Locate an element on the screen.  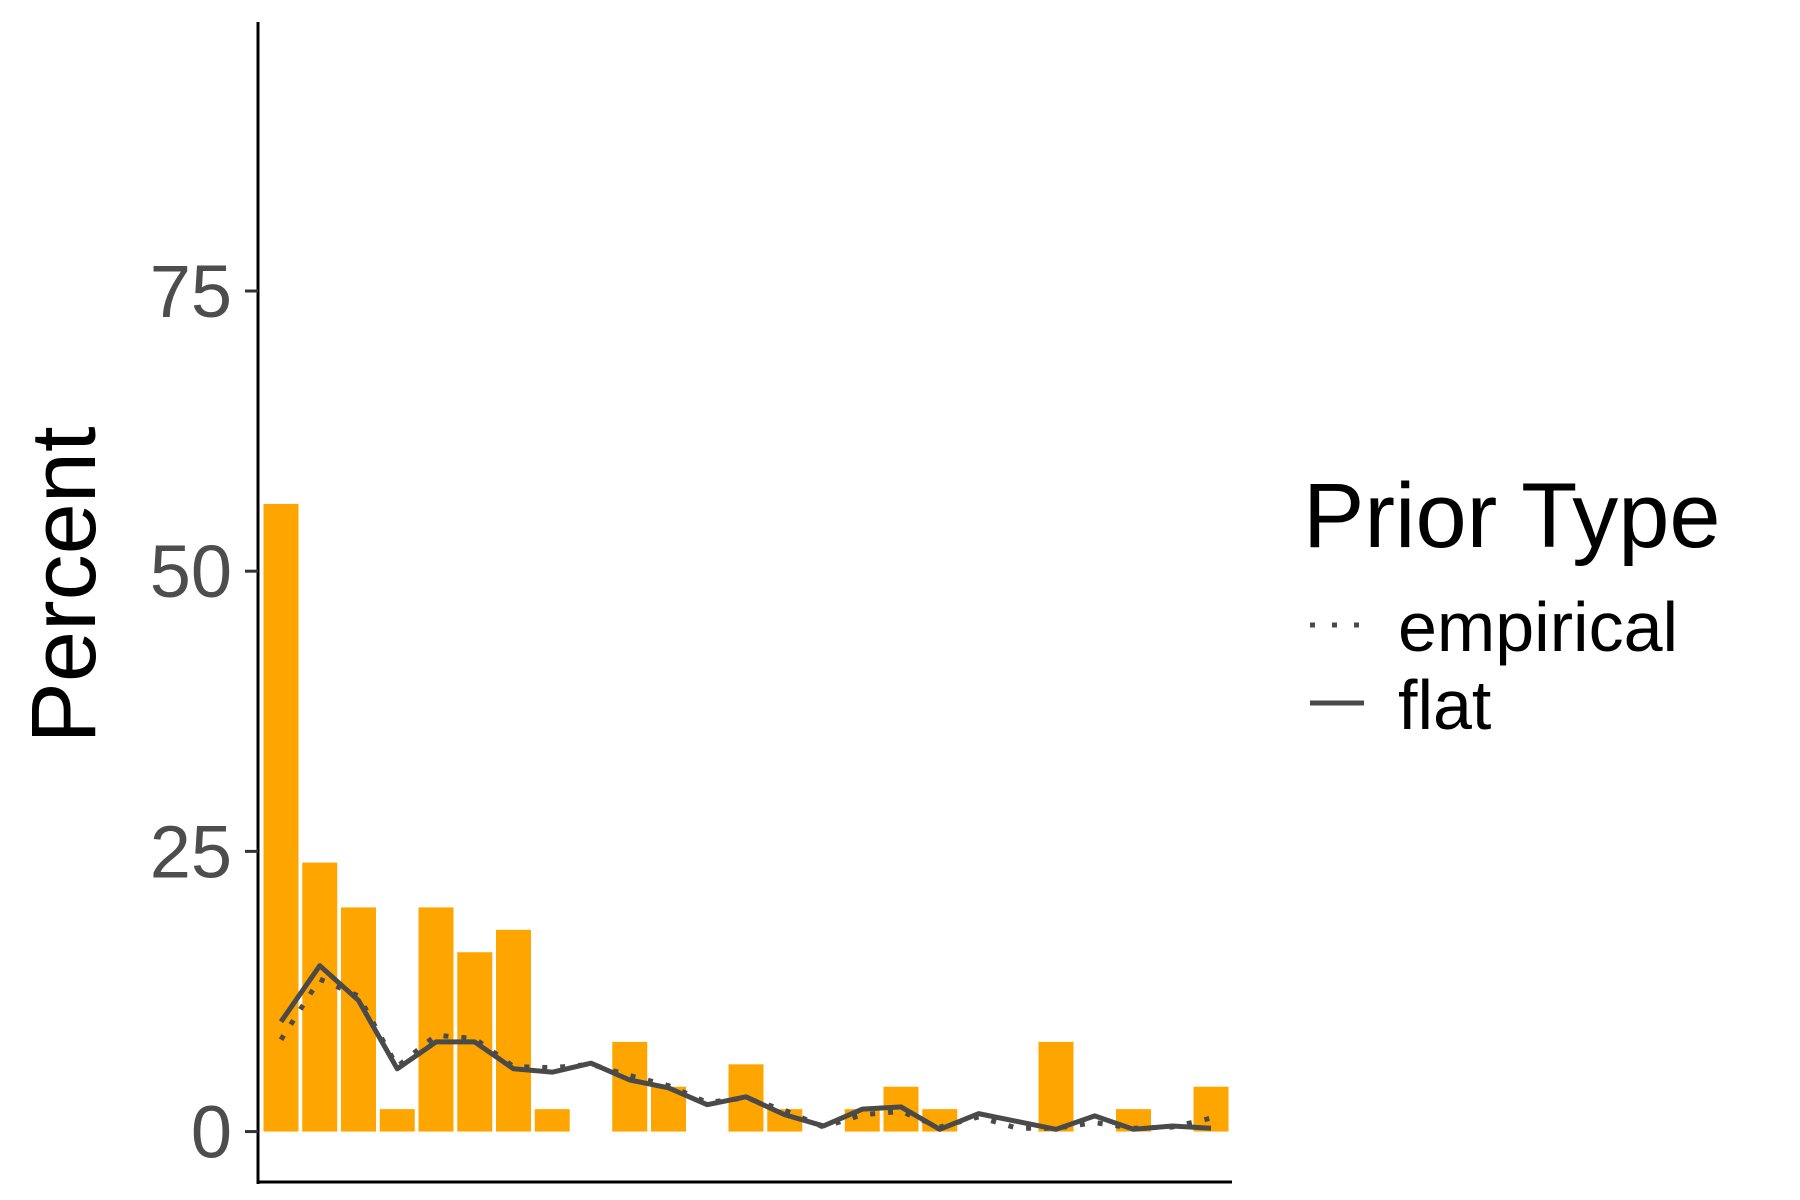
series-line-flat is located at coordinates (745, 1047).